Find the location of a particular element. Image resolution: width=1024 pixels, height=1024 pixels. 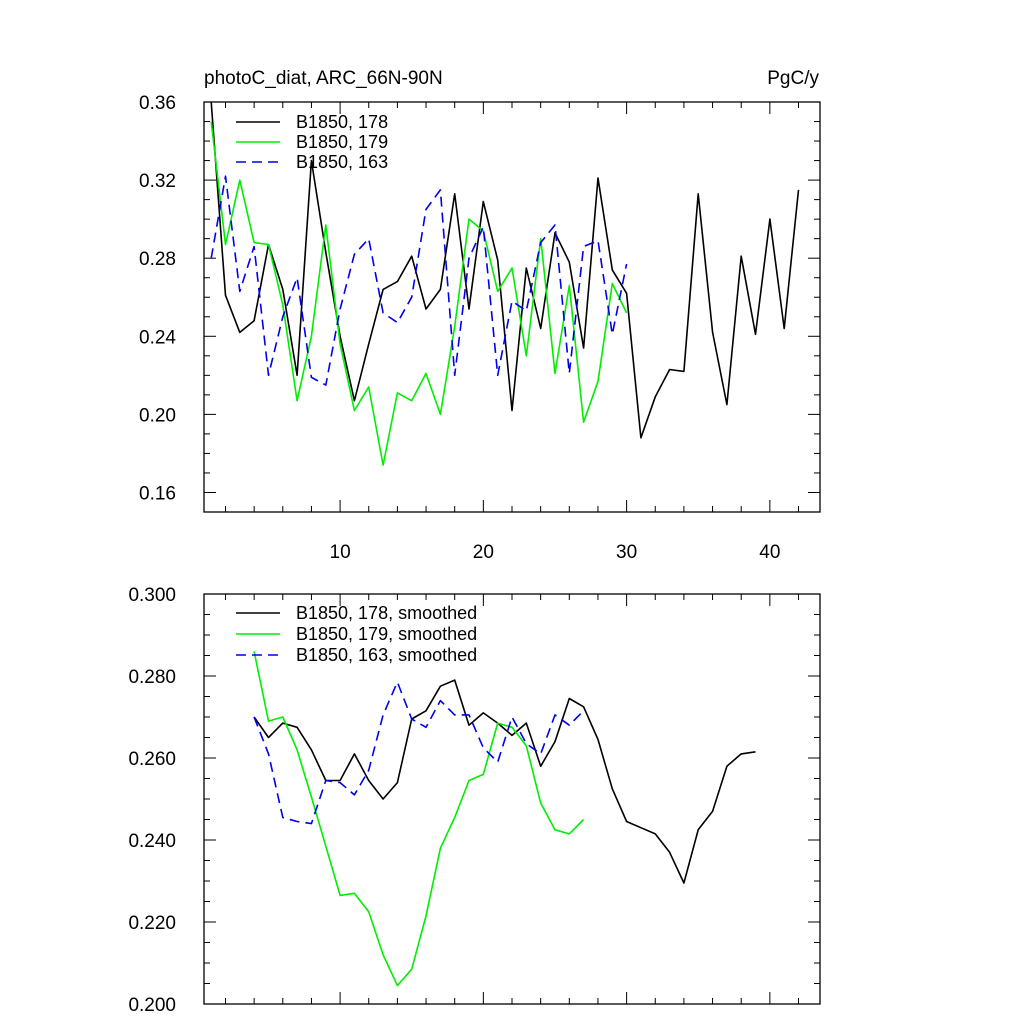

x-tick-label: 30 is located at coordinates (626, 552).